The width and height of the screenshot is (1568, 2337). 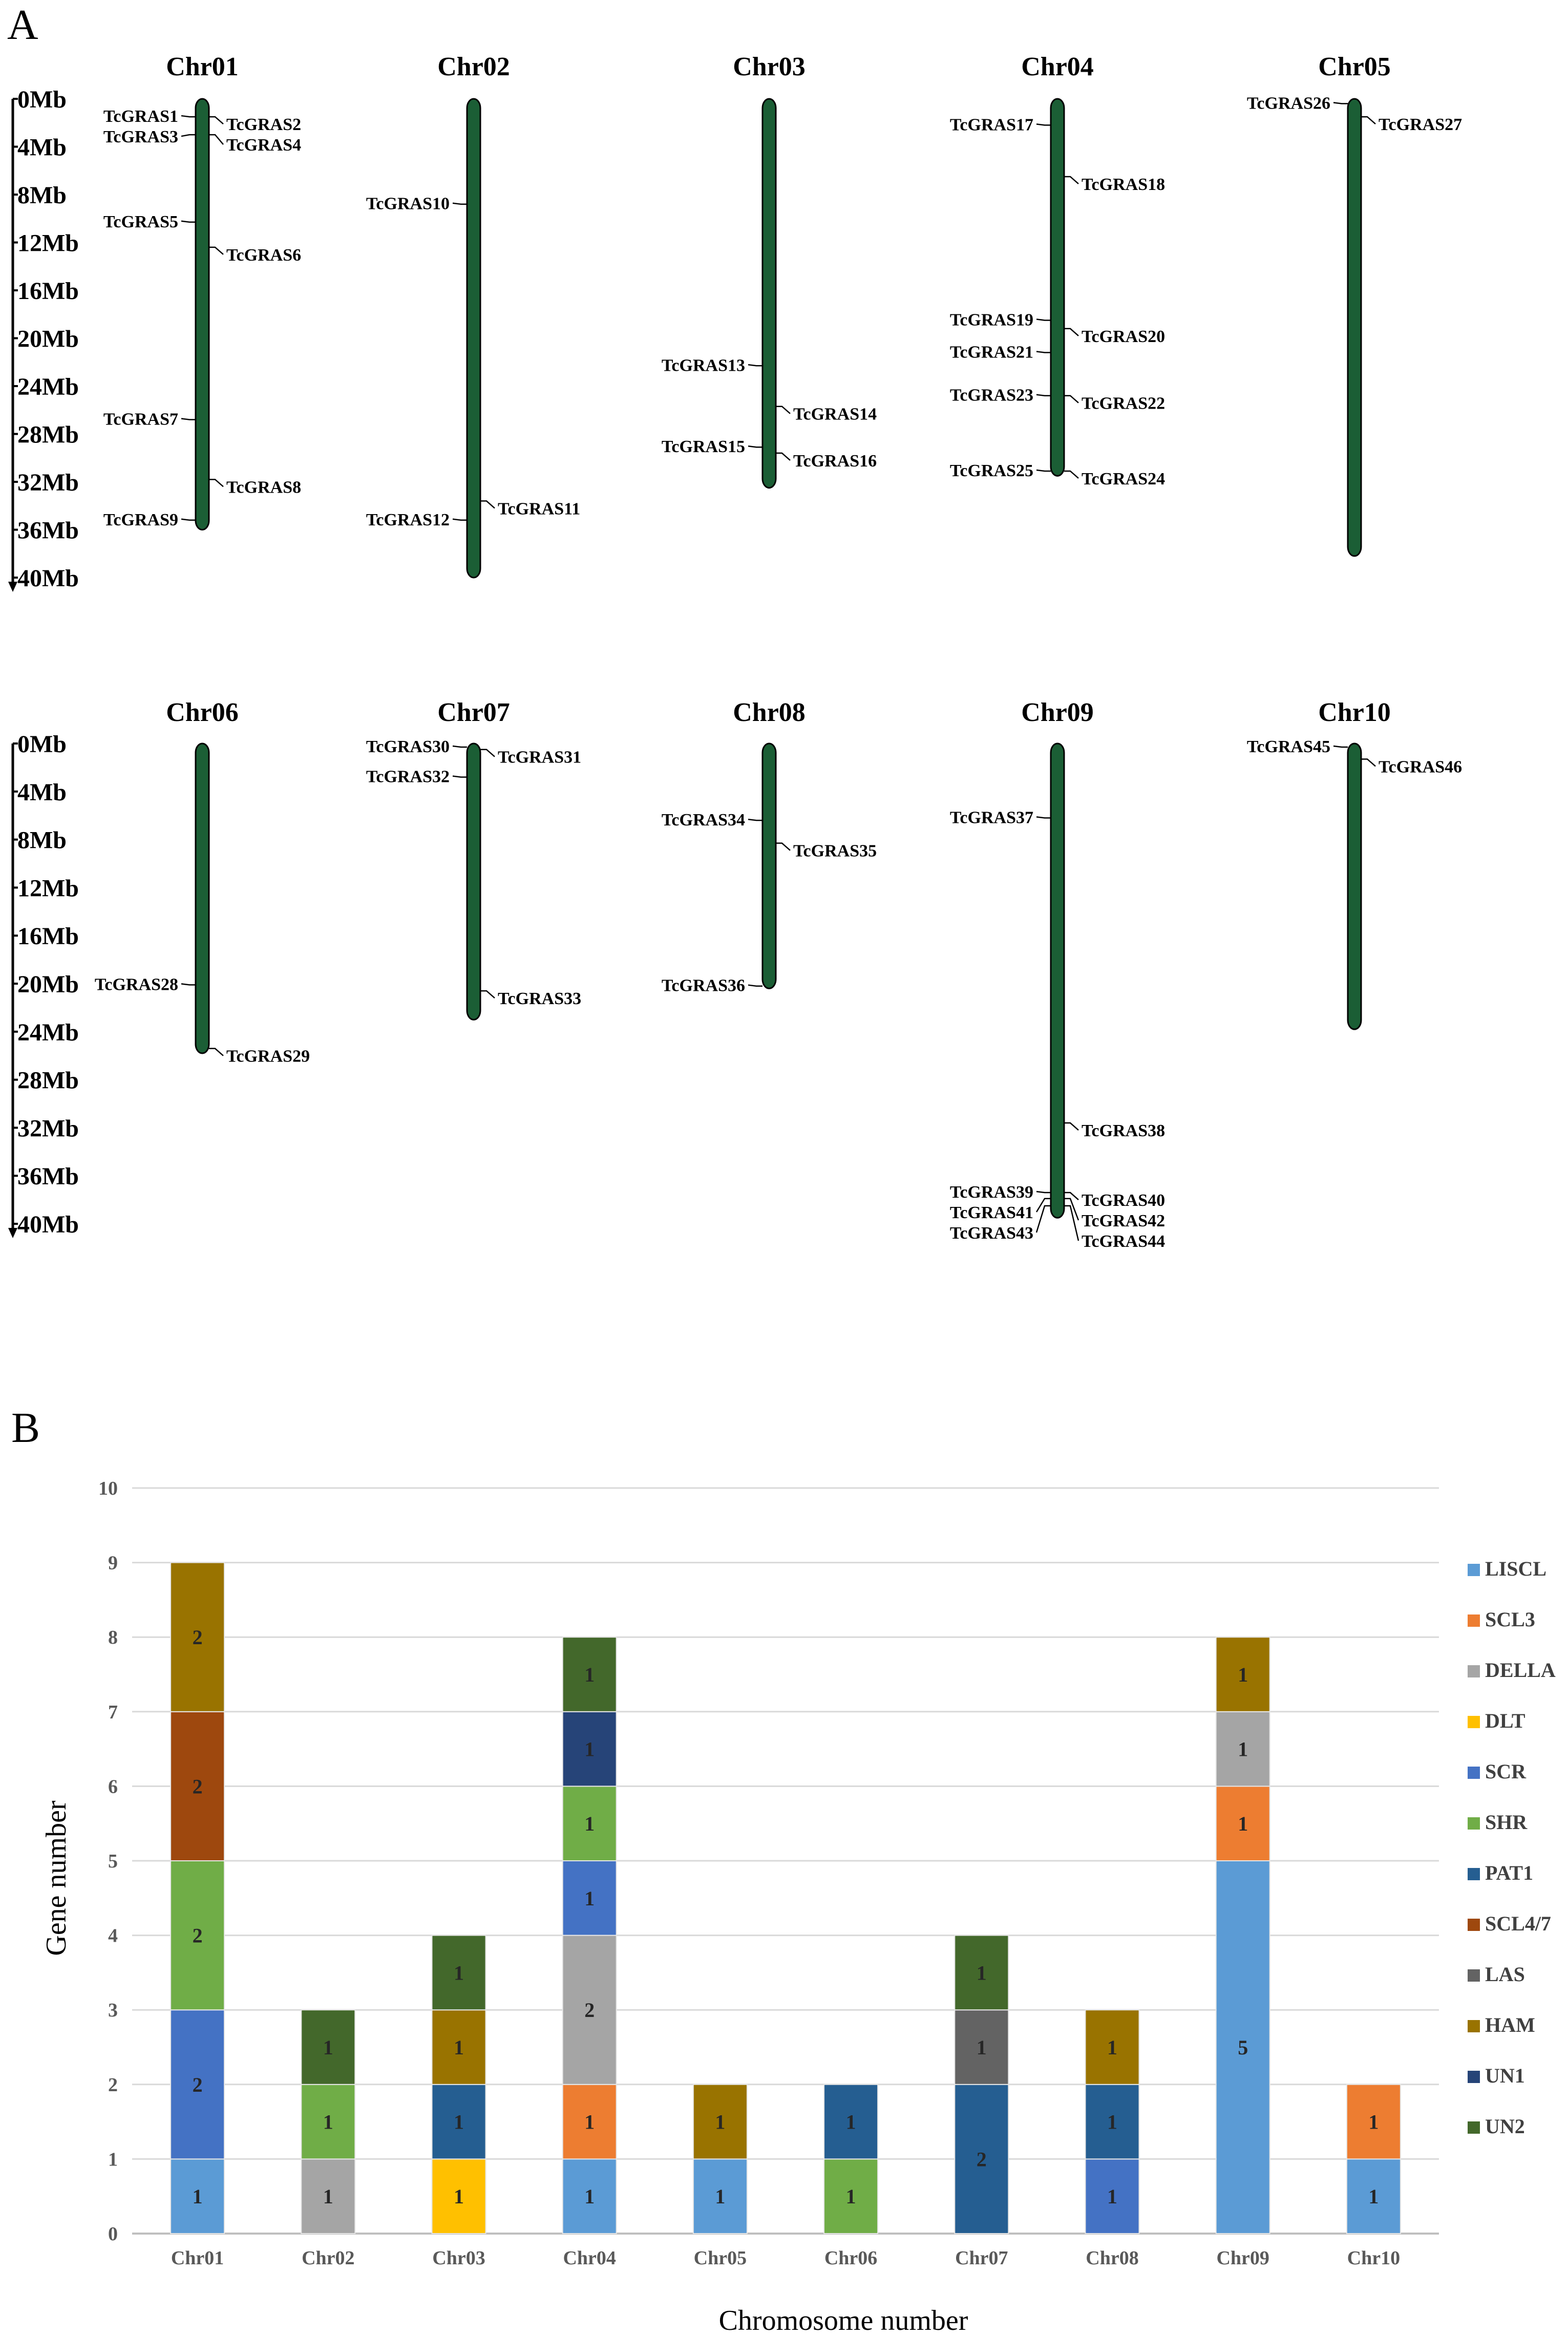 What do you see at coordinates (42, 195) in the screenshot?
I see `scale-tick-label: 8Mb` at bounding box center [42, 195].